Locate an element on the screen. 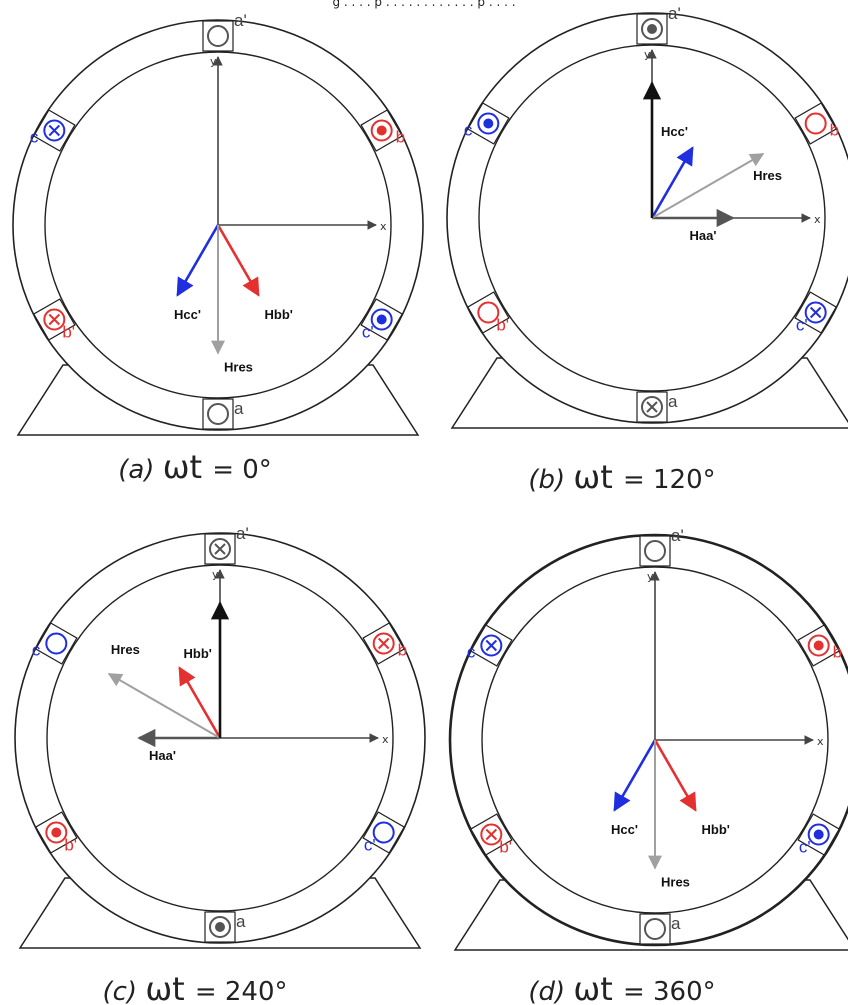 This screenshot has height=1005, width=848. vector-label: Hcc' is located at coordinates (624, 829).